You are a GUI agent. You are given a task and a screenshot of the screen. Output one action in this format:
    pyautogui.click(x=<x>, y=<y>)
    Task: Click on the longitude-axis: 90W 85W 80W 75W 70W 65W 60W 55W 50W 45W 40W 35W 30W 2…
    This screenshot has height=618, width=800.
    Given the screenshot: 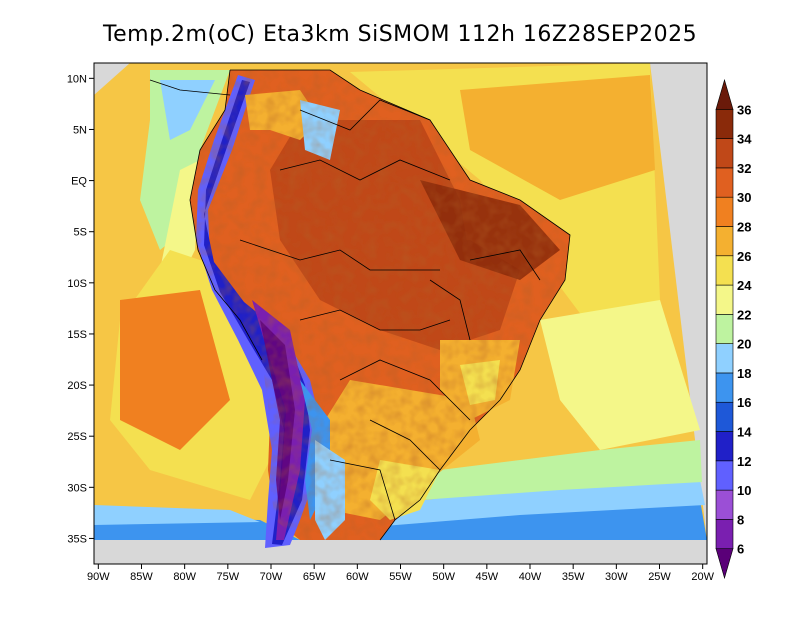 What is the action you would take?
    pyautogui.click(x=401, y=573)
    